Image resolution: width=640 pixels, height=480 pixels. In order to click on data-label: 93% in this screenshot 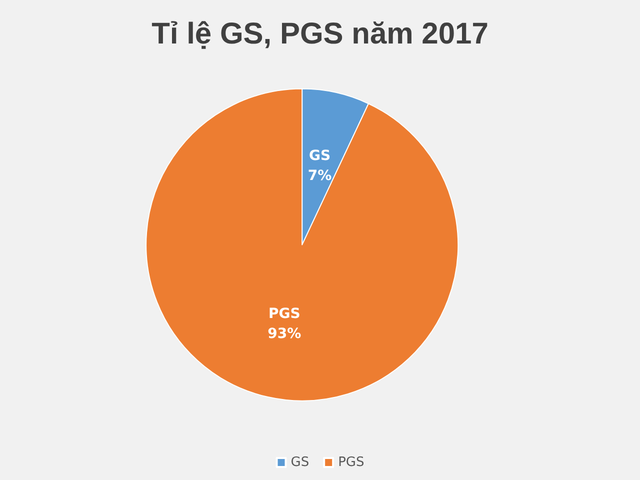, I will do `click(285, 334)`.